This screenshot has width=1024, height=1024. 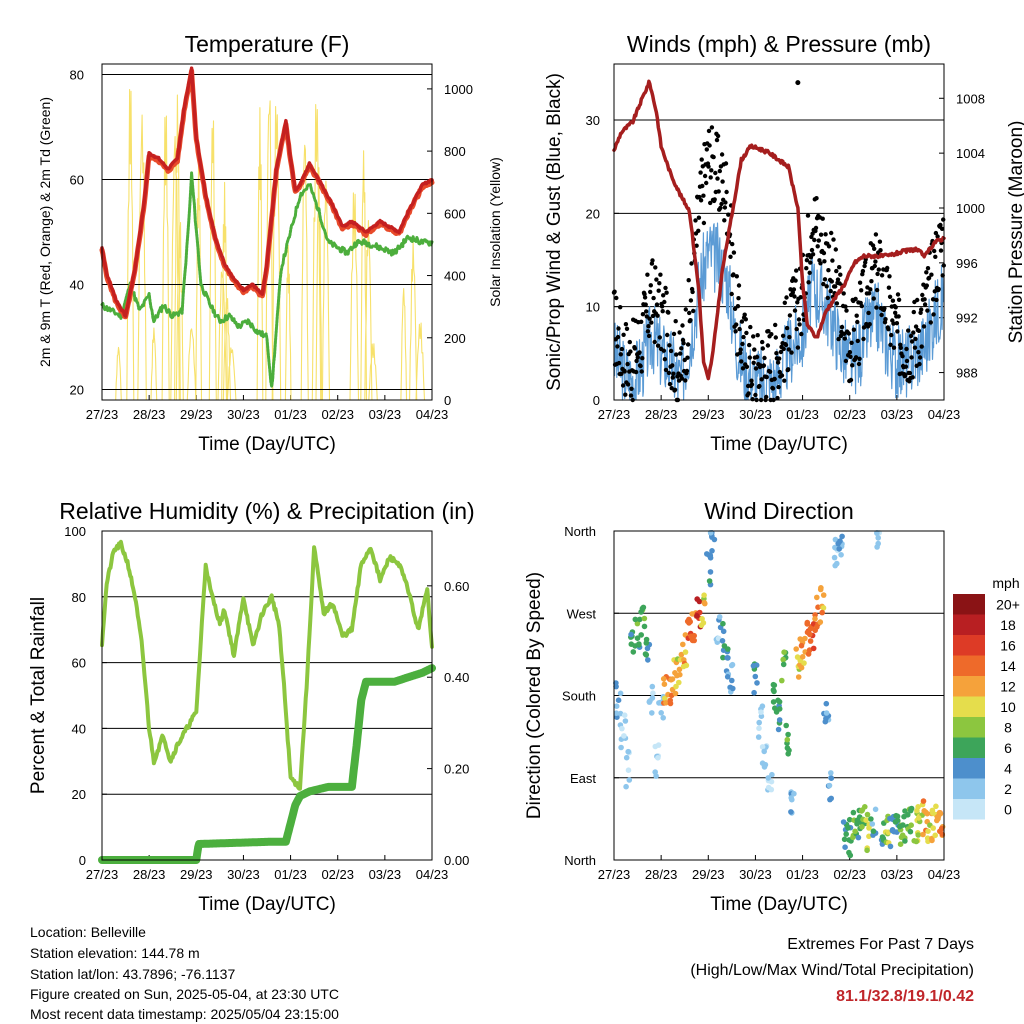 What do you see at coordinates (1008, 645) in the screenshot?
I see `legend-label: 16` at bounding box center [1008, 645].